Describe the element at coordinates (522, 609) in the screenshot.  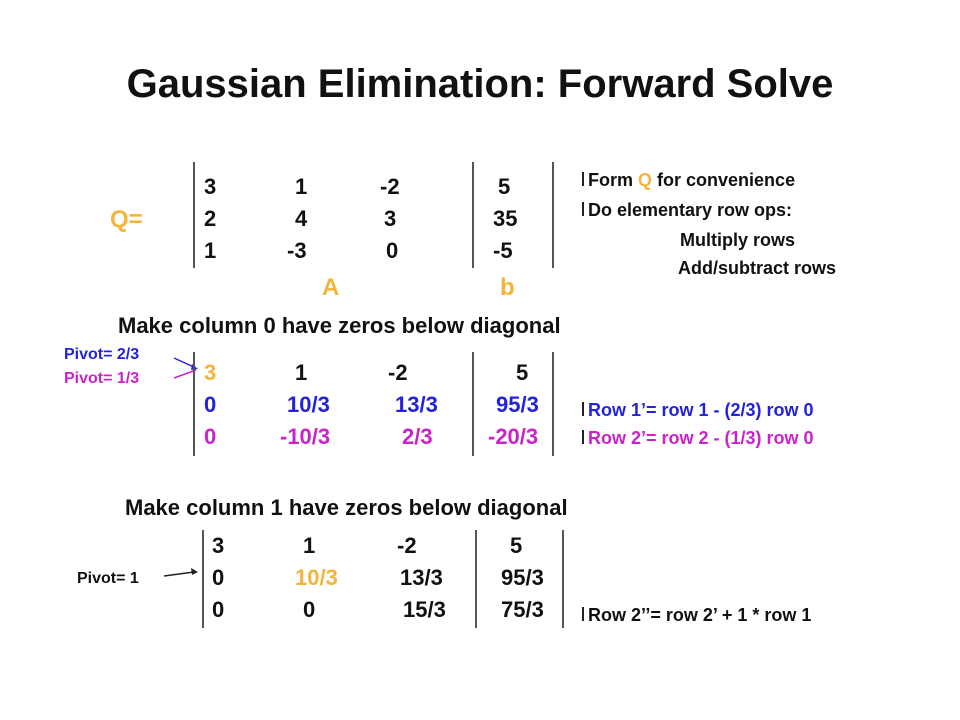
I see `step2-cell: 75/3` at that location.